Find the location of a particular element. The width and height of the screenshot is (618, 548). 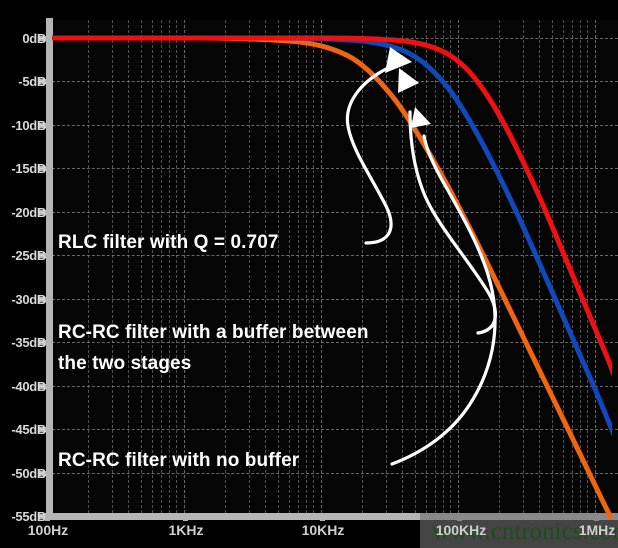

x-tick-nub-400hz is located at coordinates (129, 516).